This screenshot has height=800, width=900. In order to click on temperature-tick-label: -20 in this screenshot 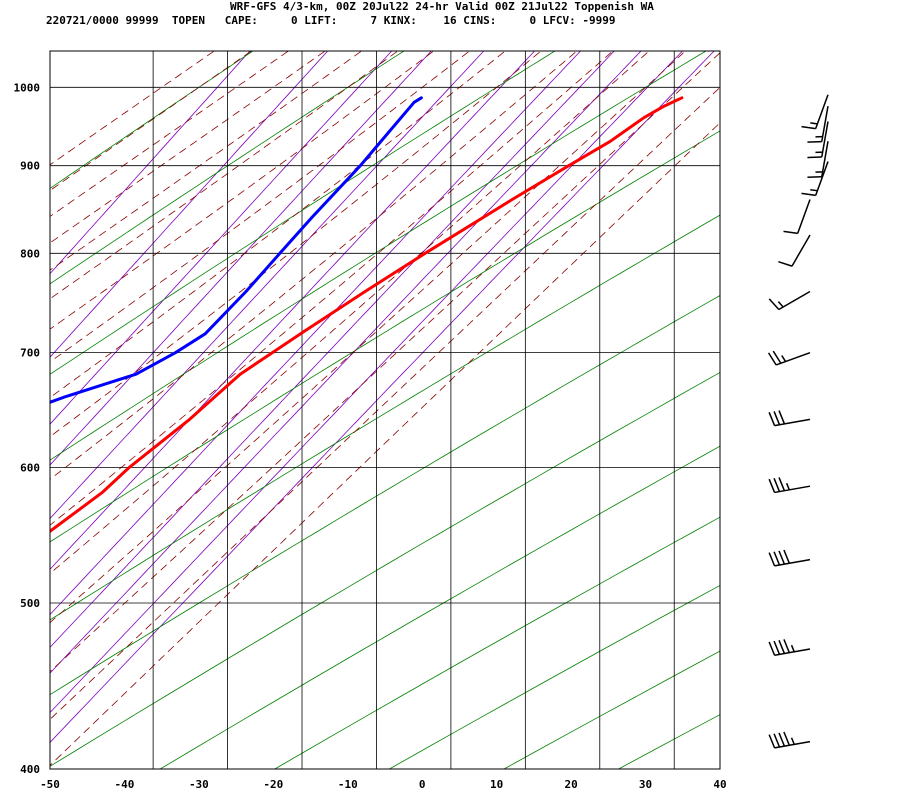, I will do `click(273, 784)`.